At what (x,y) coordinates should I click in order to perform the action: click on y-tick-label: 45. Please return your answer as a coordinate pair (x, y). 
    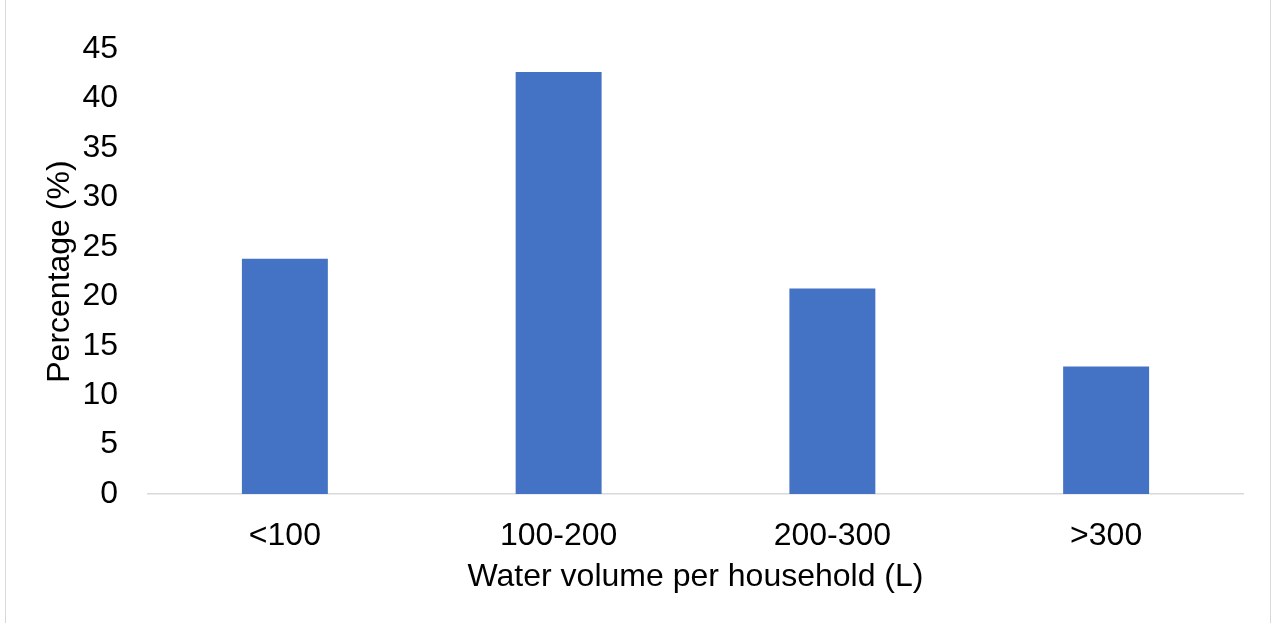
    Looking at the image, I should click on (100, 47).